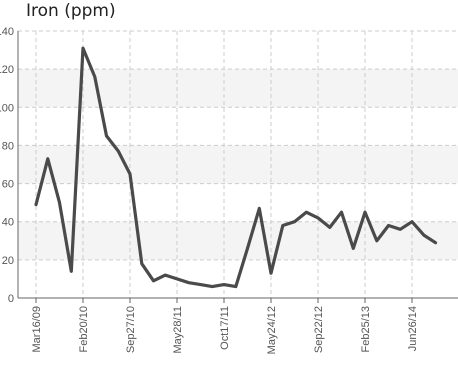 Image resolution: width=458 pixels, height=368 pixels. I want to click on y-tick-label: 120, so click(7, 70).